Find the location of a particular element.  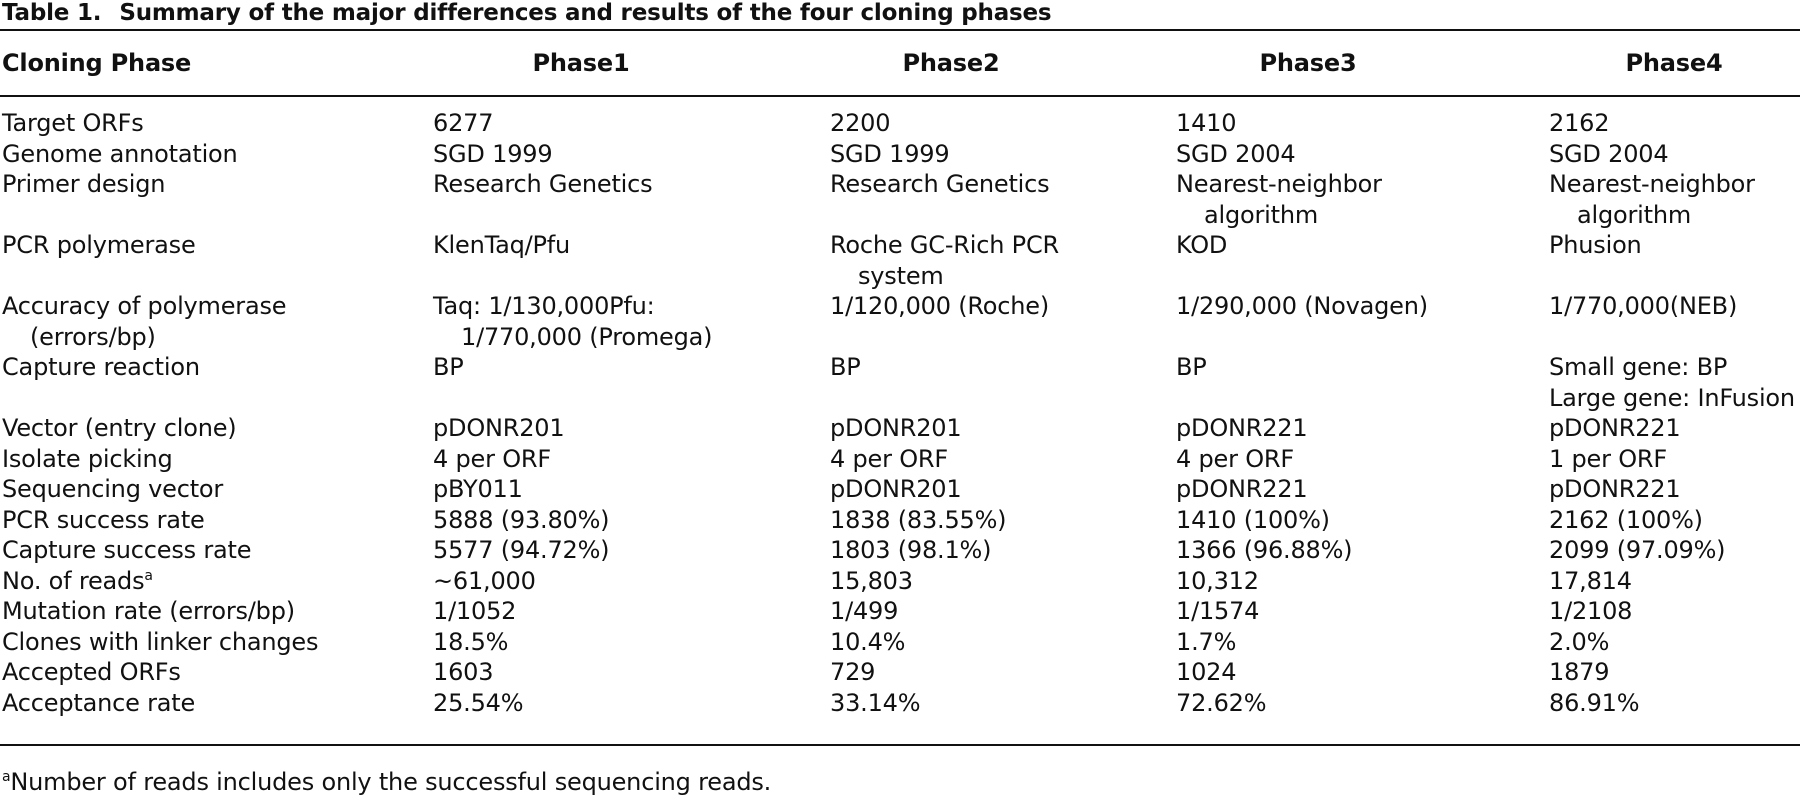

cell-phase-3: 1/290,000 (Novagen) is located at coordinates (1358, 306).